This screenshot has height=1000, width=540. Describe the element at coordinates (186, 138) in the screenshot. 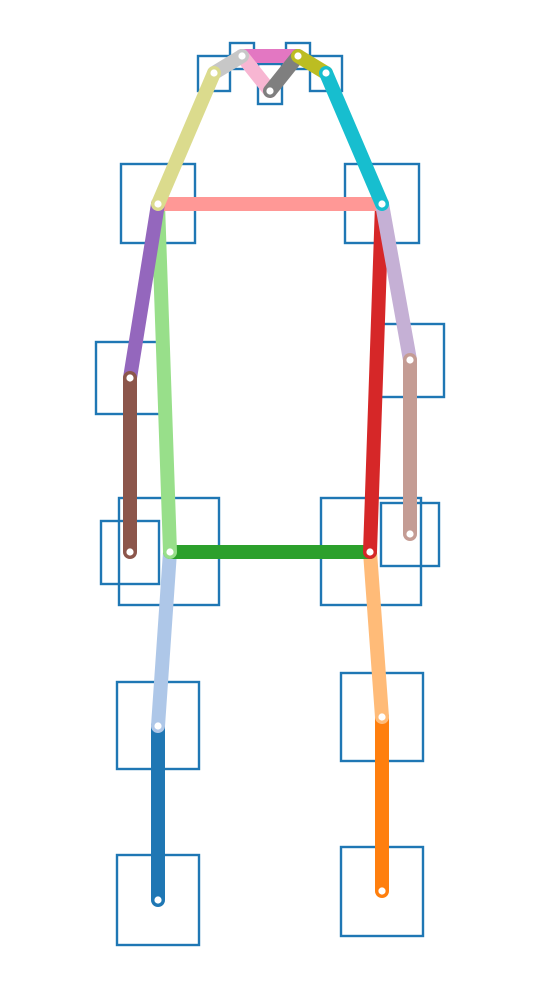

I see `bone-right-ear-to-right-shoulder` at that location.